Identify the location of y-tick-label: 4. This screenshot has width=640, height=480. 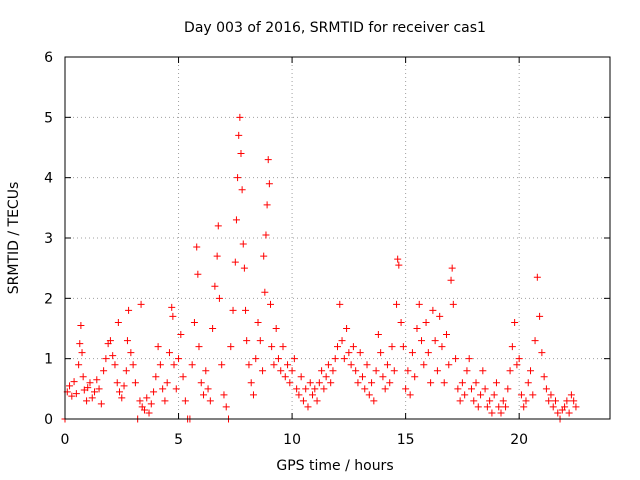
(48, 179).